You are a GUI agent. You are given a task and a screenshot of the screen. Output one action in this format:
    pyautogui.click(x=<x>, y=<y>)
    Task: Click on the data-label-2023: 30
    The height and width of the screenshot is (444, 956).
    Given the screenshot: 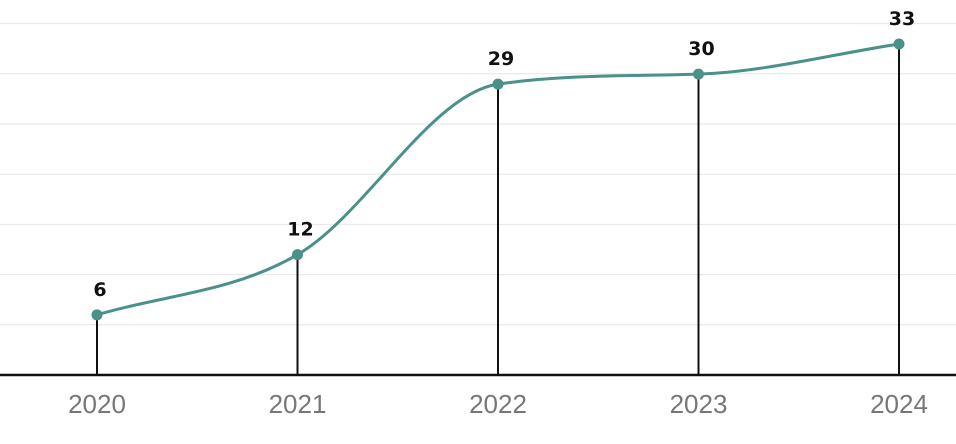 What is the action you would take?
    pyautogui.click(x=701, y=49)
    